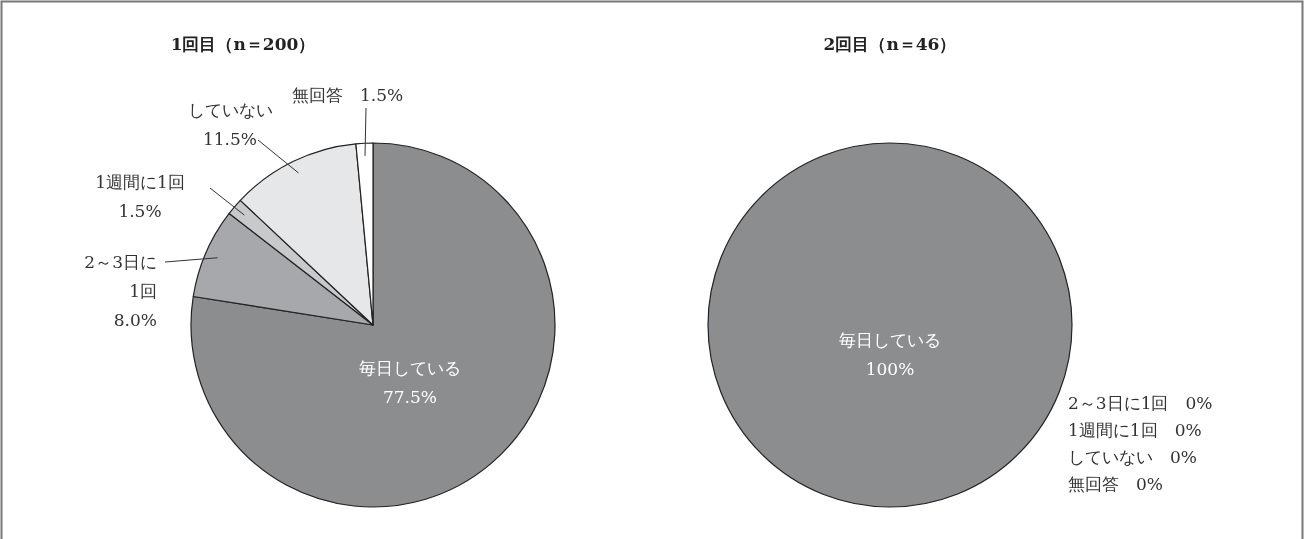 The width and height of the screenshot is (1304, 539). What do you see at coordinates (1115, 484) in the screenshot?
I see `category-label: 無回答 0%` at bounding box center [1115, 484].